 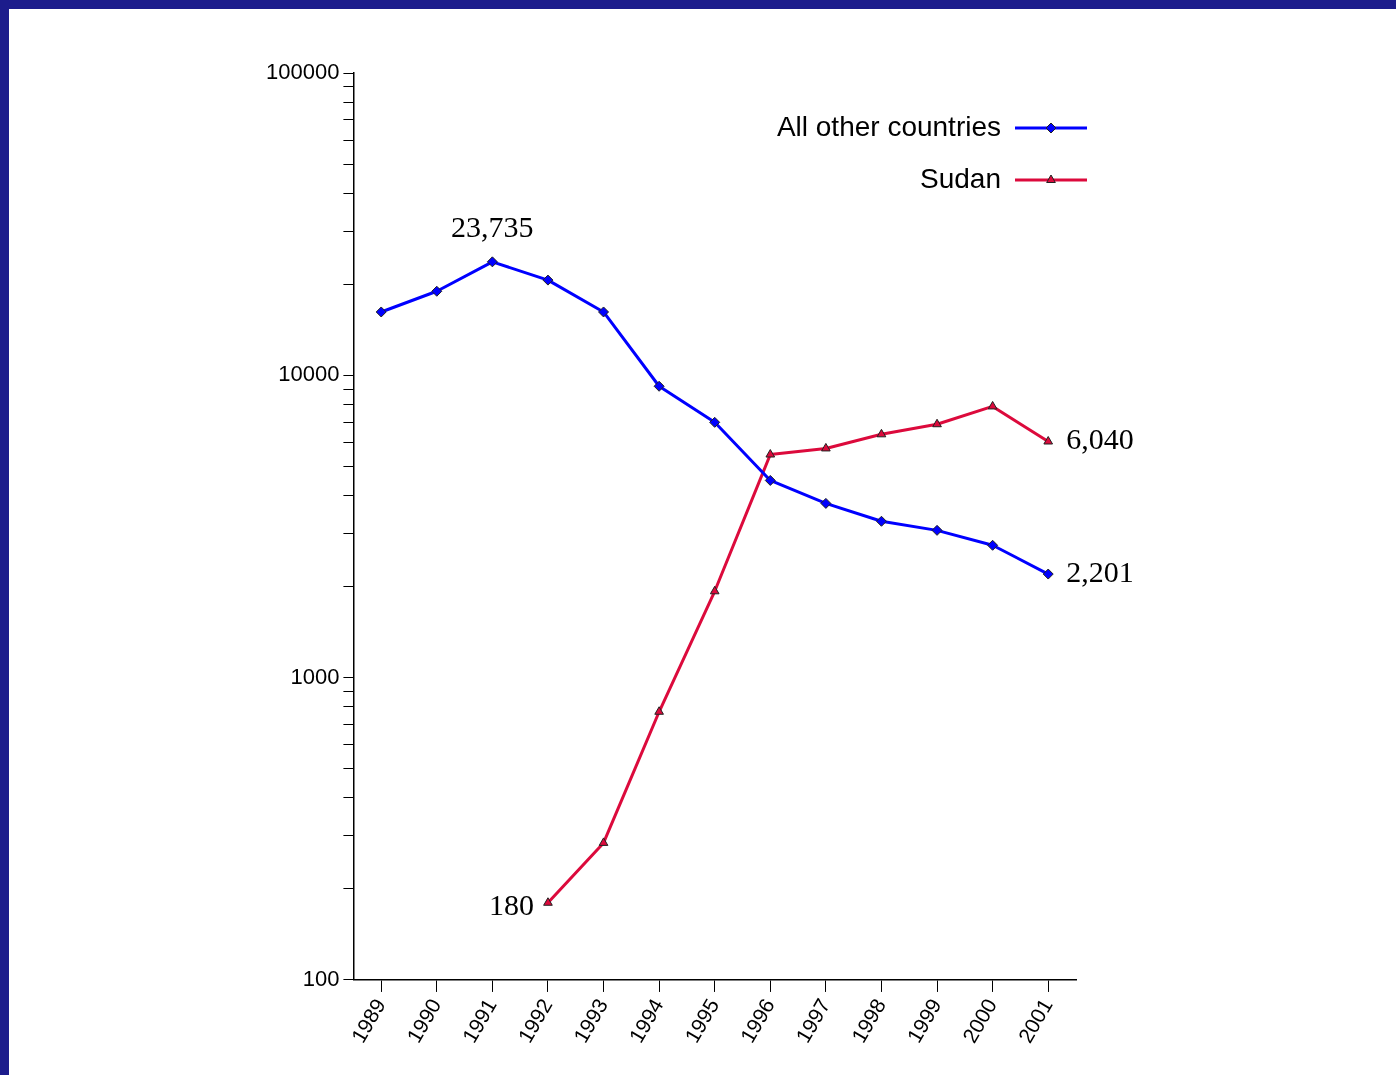 I want to click on y-tick-label: 10000, so click(x=309, y=374).